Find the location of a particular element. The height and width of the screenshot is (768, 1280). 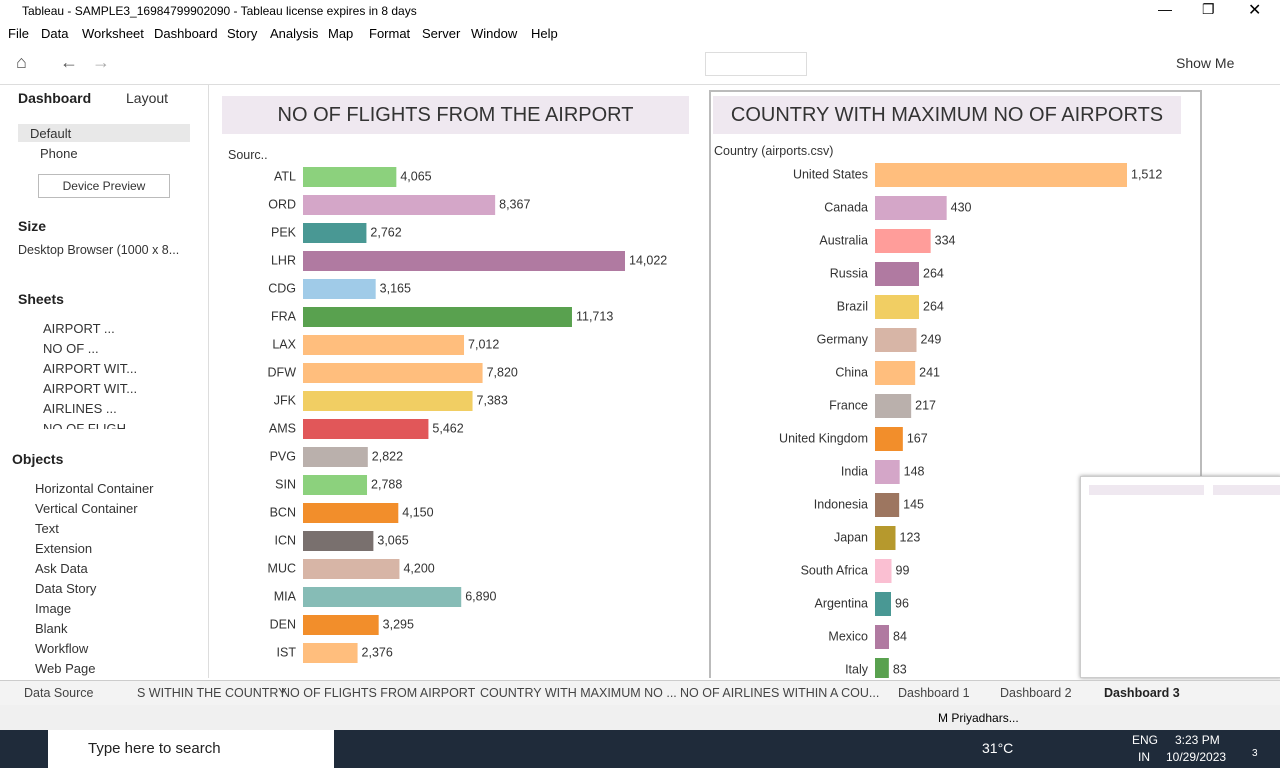

search-box: Type here to search is located at coordinates (191, 749).